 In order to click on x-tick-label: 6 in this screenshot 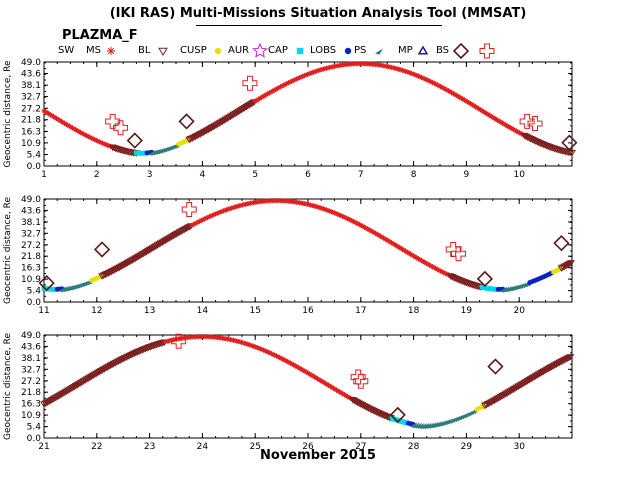, I will do `click(308, 175)`.